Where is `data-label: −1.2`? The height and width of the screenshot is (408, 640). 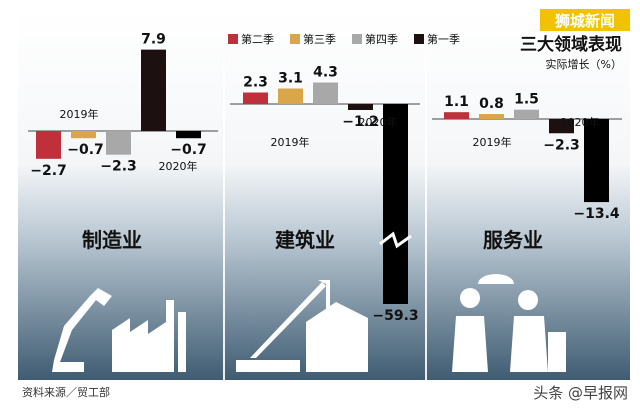
data-label: −1.2 is located at coordinates (360, 122).